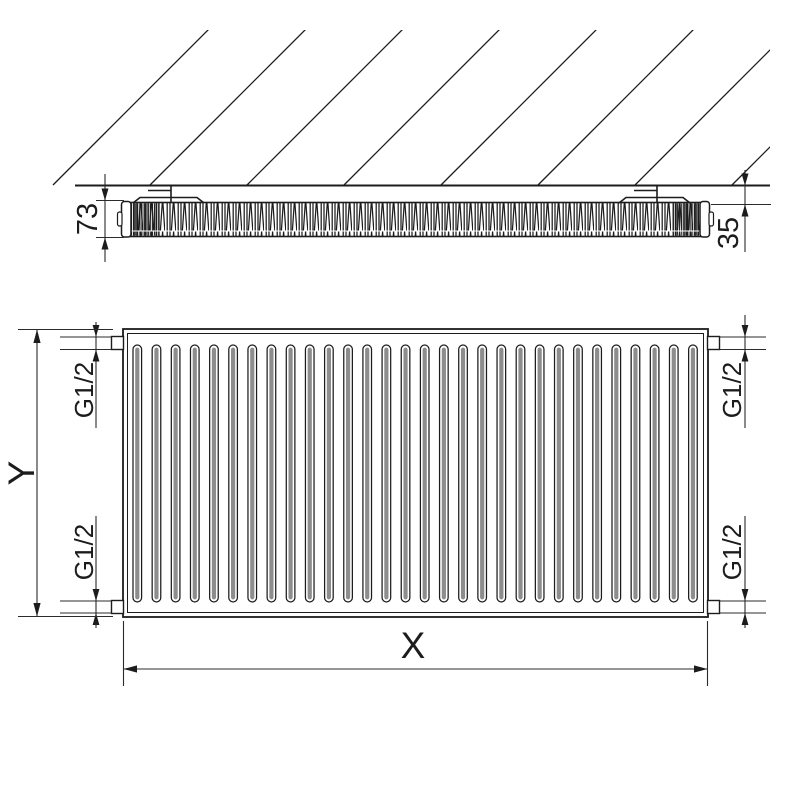 The width and height of the screenshot is (800, 800). I want to click on connection-stub-top-right, so click(713, 343).